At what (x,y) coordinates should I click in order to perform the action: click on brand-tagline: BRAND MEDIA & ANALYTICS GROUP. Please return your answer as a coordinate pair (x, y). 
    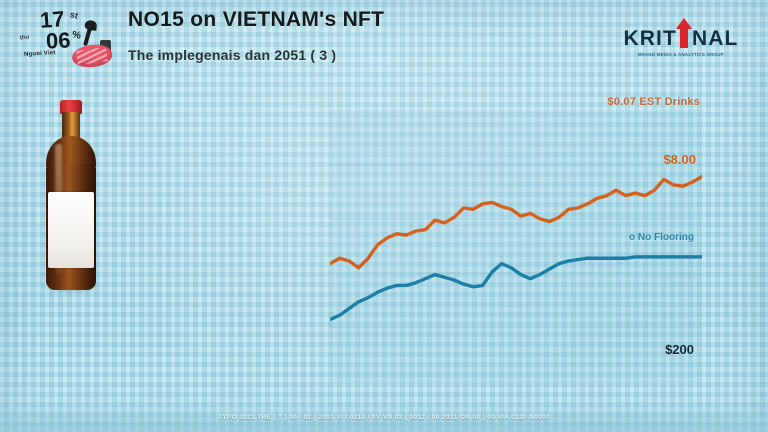
    Looking at the image, I should click on (681, 54).